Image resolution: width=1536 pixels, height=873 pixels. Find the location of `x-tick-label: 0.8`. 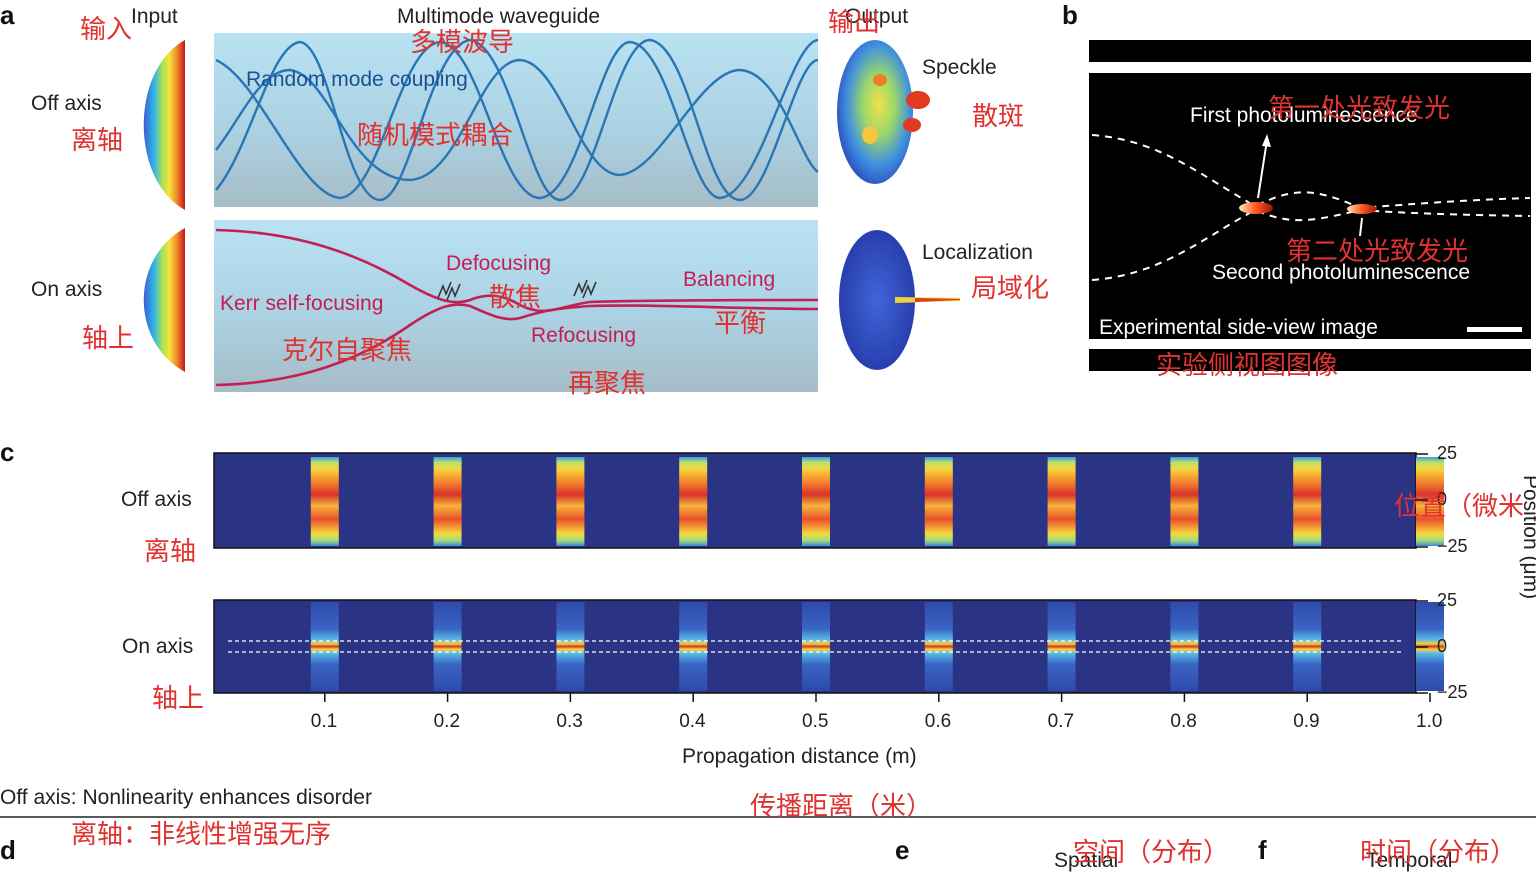

x-tick-label: 0.8 is located at coordinates (1183, 721).